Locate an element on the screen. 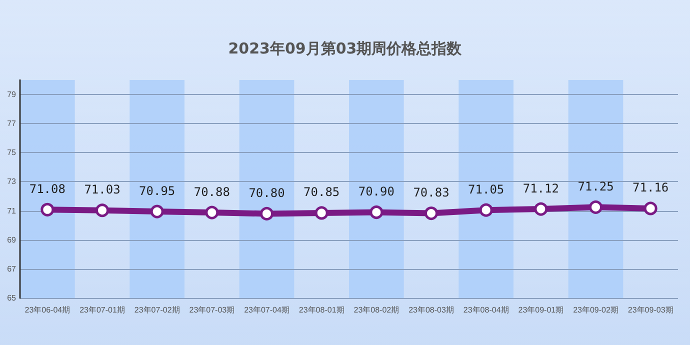 The width and height of the screenshot is (690, 345). x-tick-label: 23年07-01期 is located at coordinates (102, 310).